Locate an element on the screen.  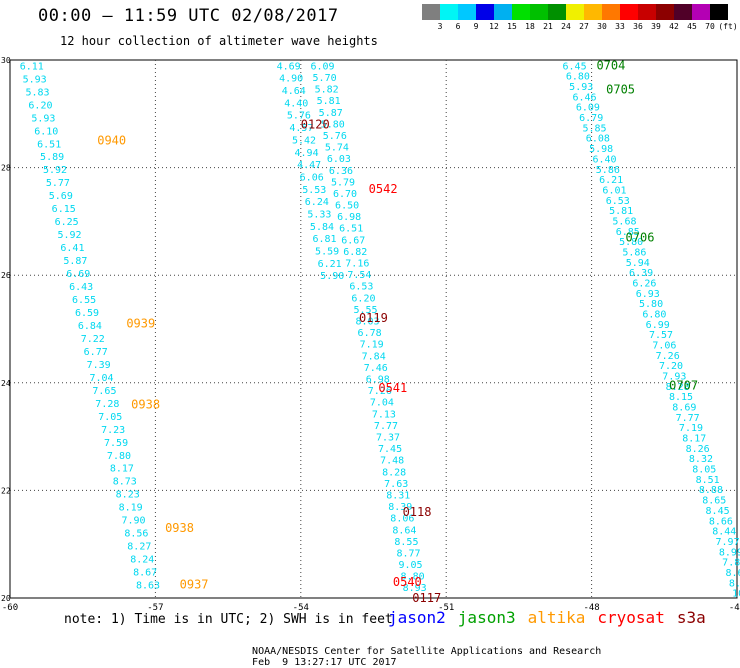
color-scale-label: 30 is located at coordinates (602, 26).